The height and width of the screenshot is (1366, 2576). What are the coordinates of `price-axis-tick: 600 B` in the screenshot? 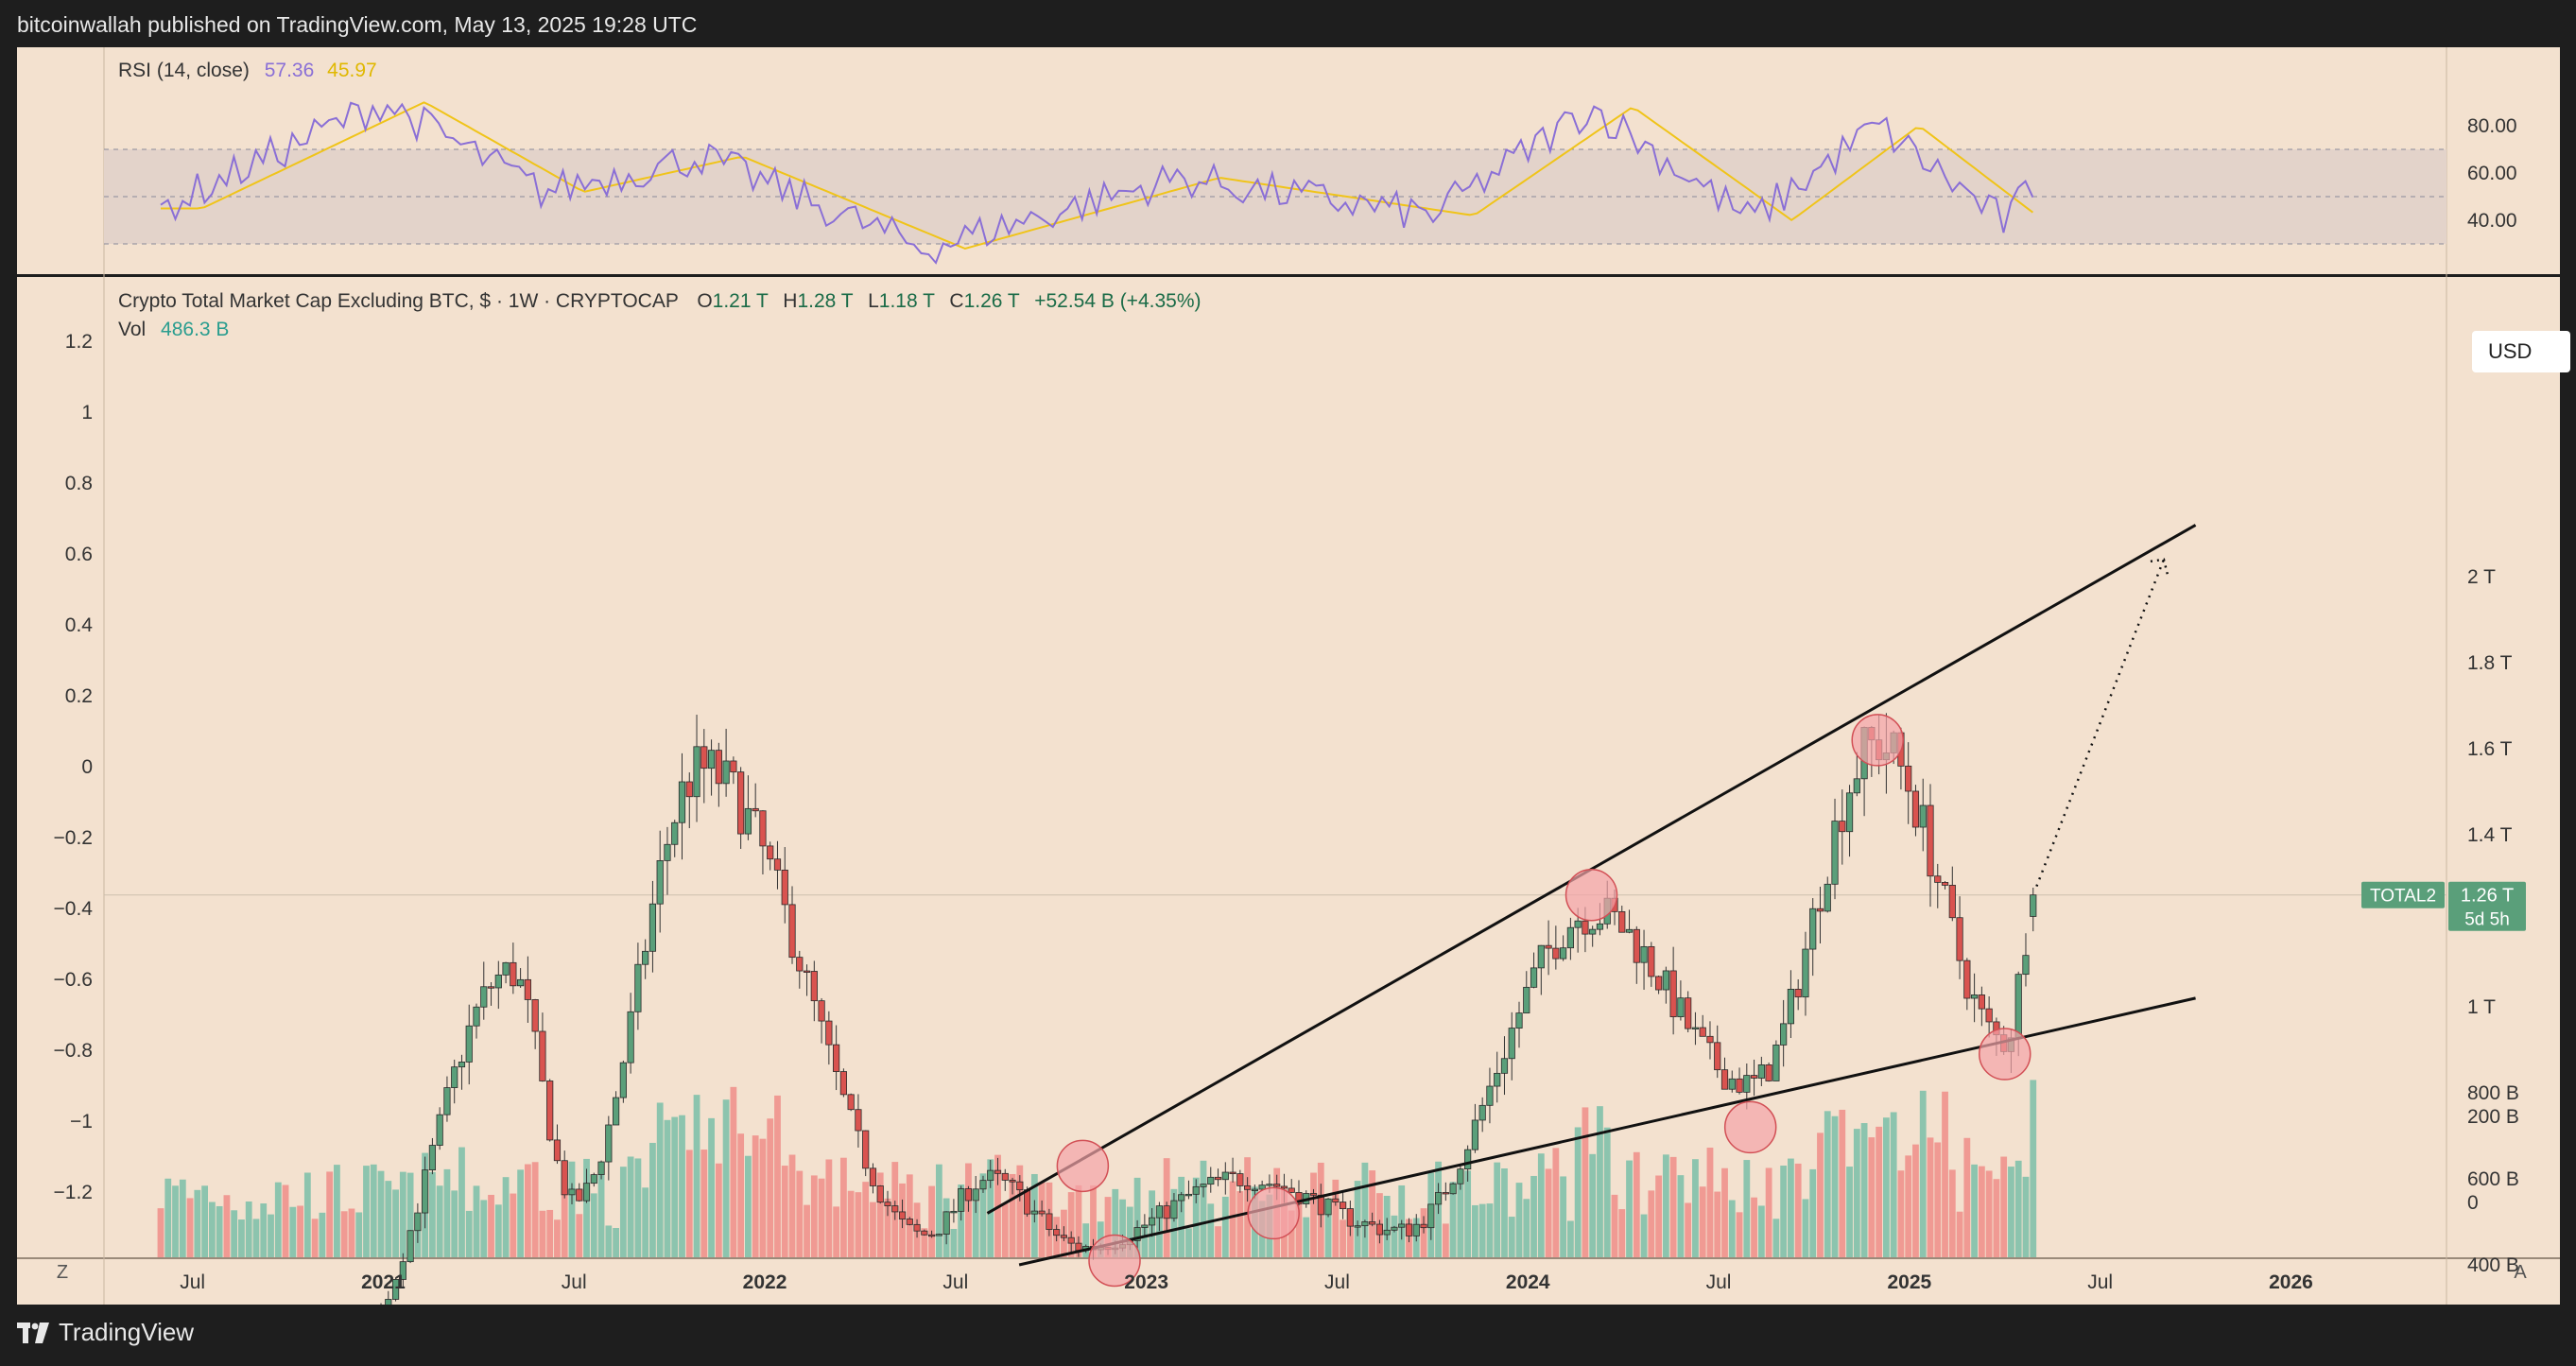 It's located at (2493, 1179).